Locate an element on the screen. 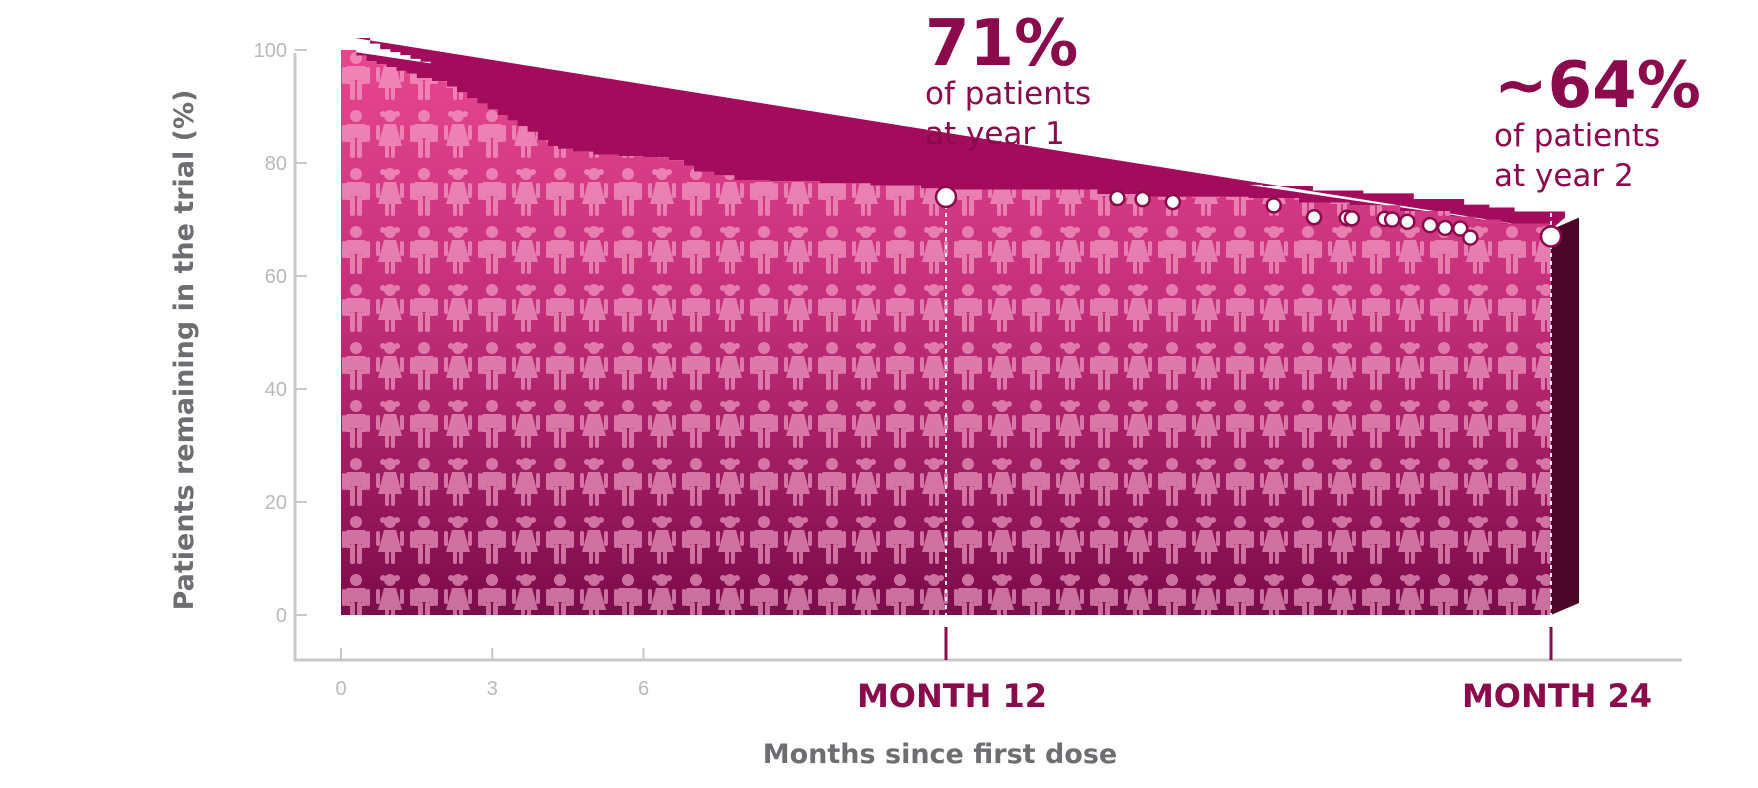 Image resolution: width=1758 pixels, height=788 pixels. month-marker-label: MONTH 12 is located at coordinates (952, 696).